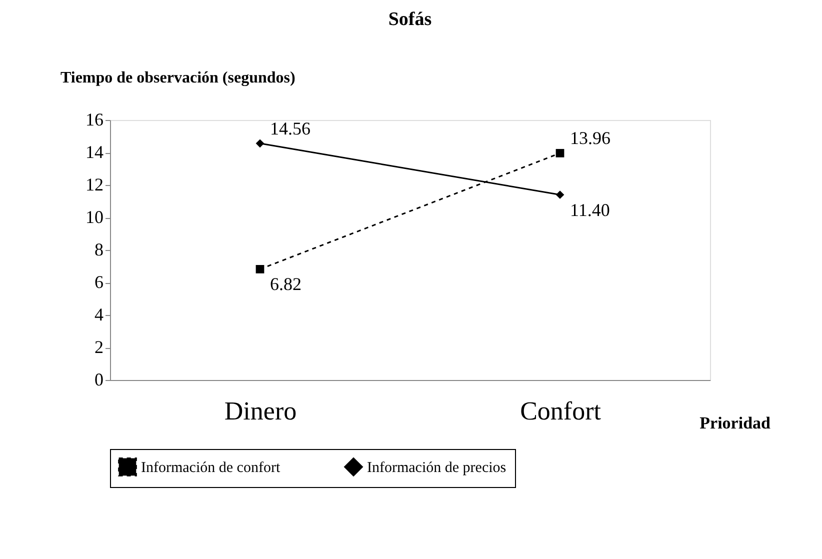 The height and width of the screenshot is (559, 822). What do you see at coordinates (260, 411) in the screenshot?
I see `x-tick-label: Dinero` at bounding box center [260, 411].